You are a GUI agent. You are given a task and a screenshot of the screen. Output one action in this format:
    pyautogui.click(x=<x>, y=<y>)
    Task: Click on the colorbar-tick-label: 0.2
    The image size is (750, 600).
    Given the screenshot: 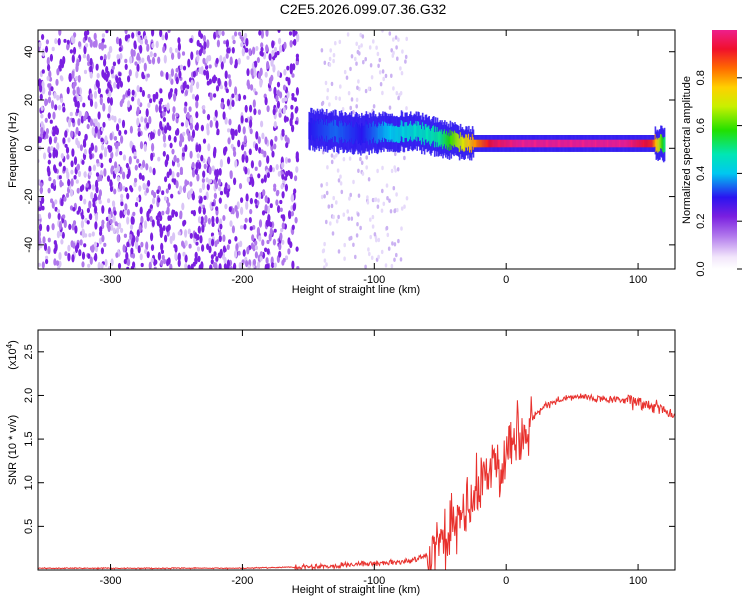 What is the action you would take?
    pyautogui.click(x=701, y=221)
    